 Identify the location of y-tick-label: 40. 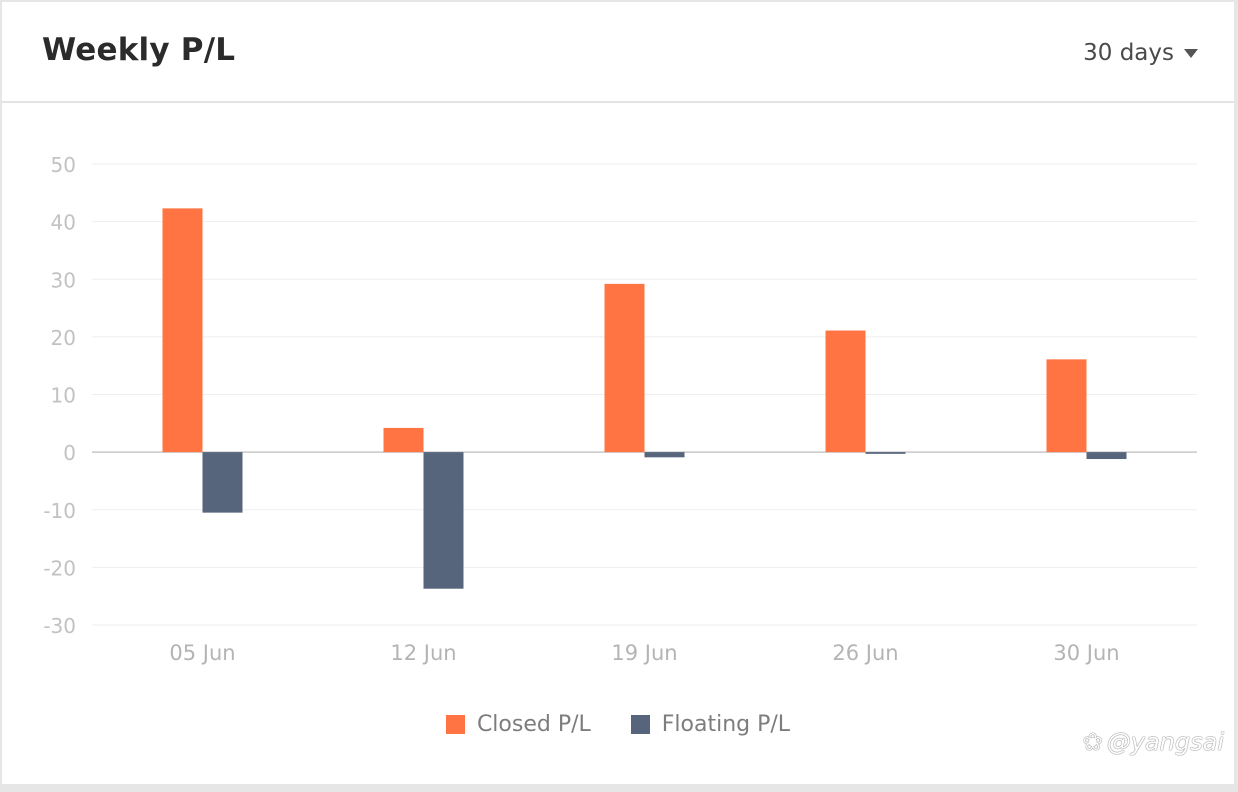
(63, 223).